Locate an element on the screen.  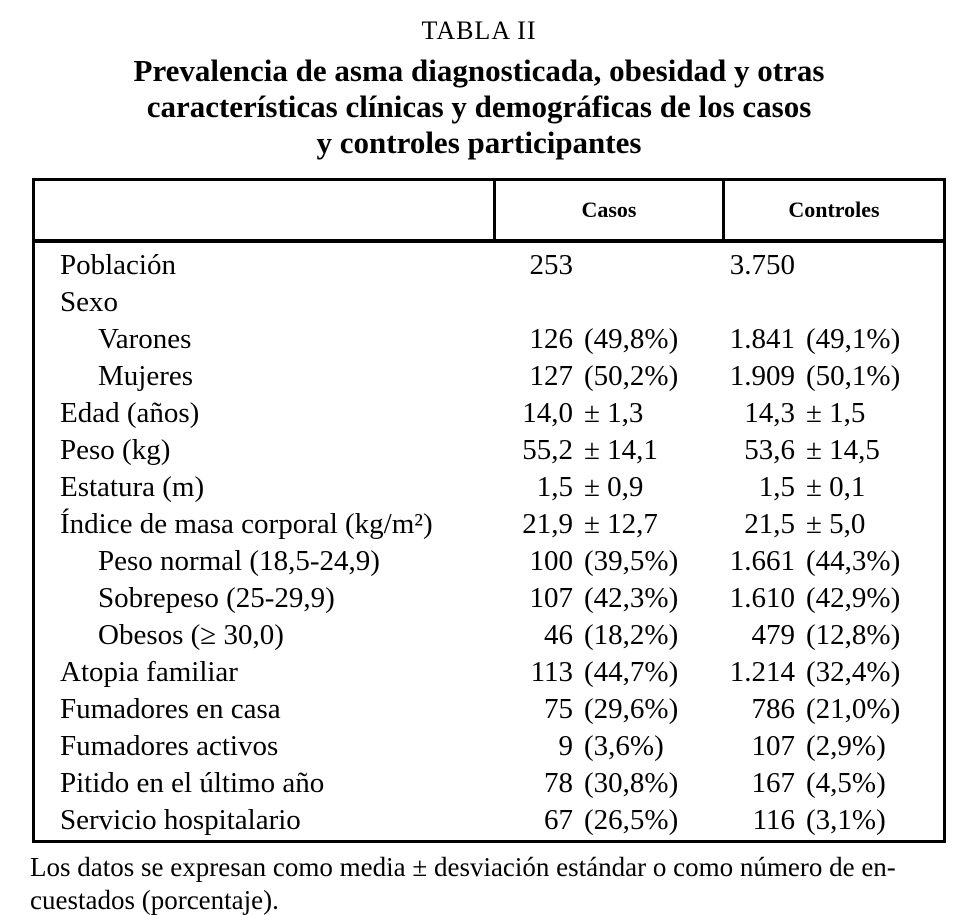
casos-extra: (49,8%) is located at coordinates (631, 339).